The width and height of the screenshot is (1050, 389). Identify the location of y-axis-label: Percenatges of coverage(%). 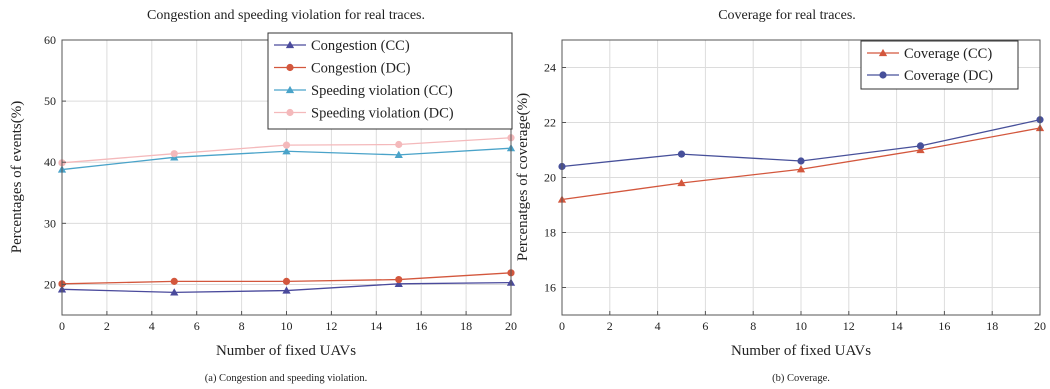
(523, 177).